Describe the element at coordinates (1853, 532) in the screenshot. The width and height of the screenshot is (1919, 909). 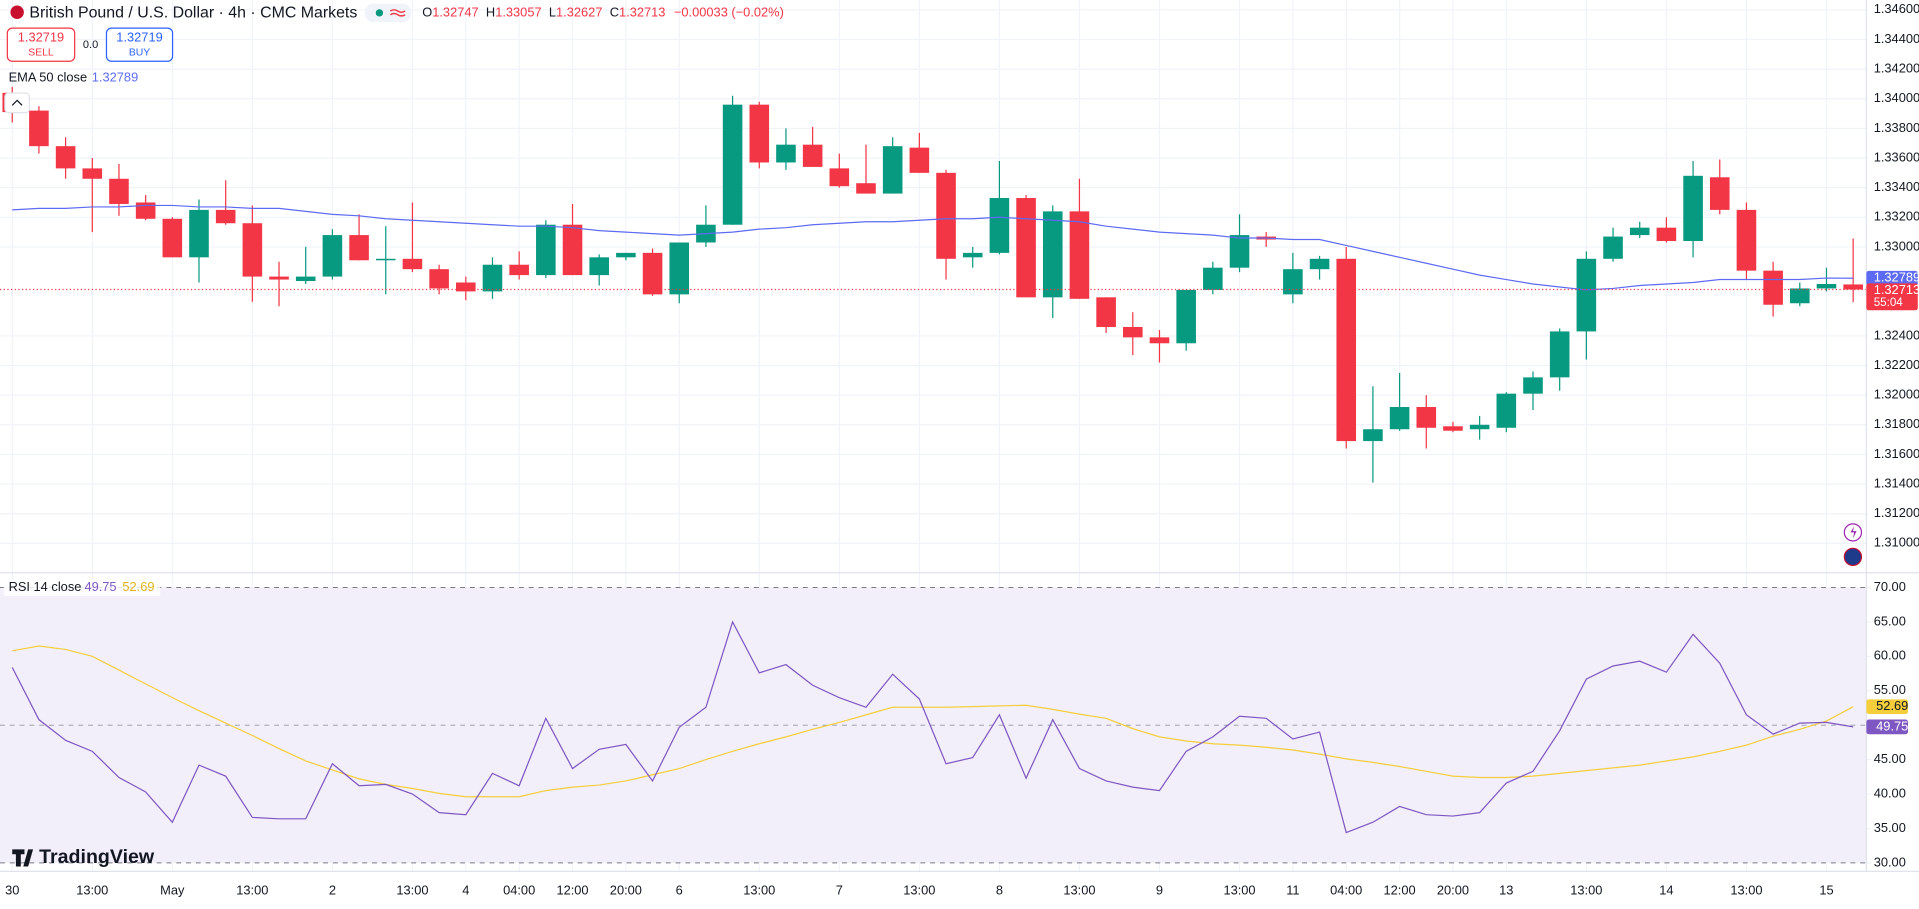
I see `alert-bolt` at that location.